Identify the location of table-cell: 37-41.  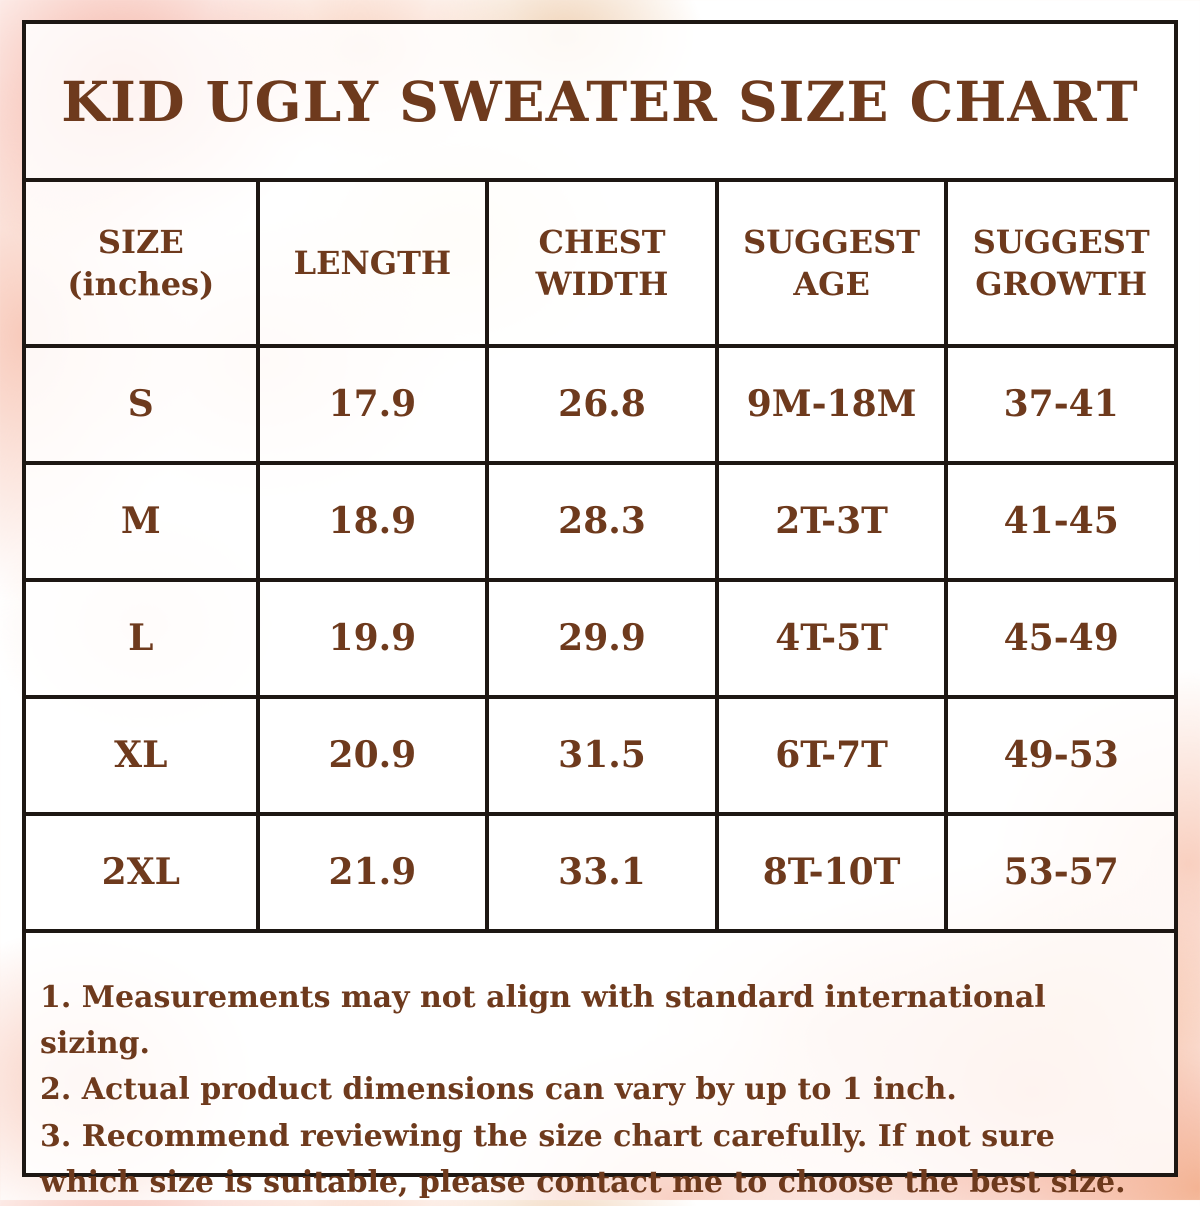
(1059, 402).